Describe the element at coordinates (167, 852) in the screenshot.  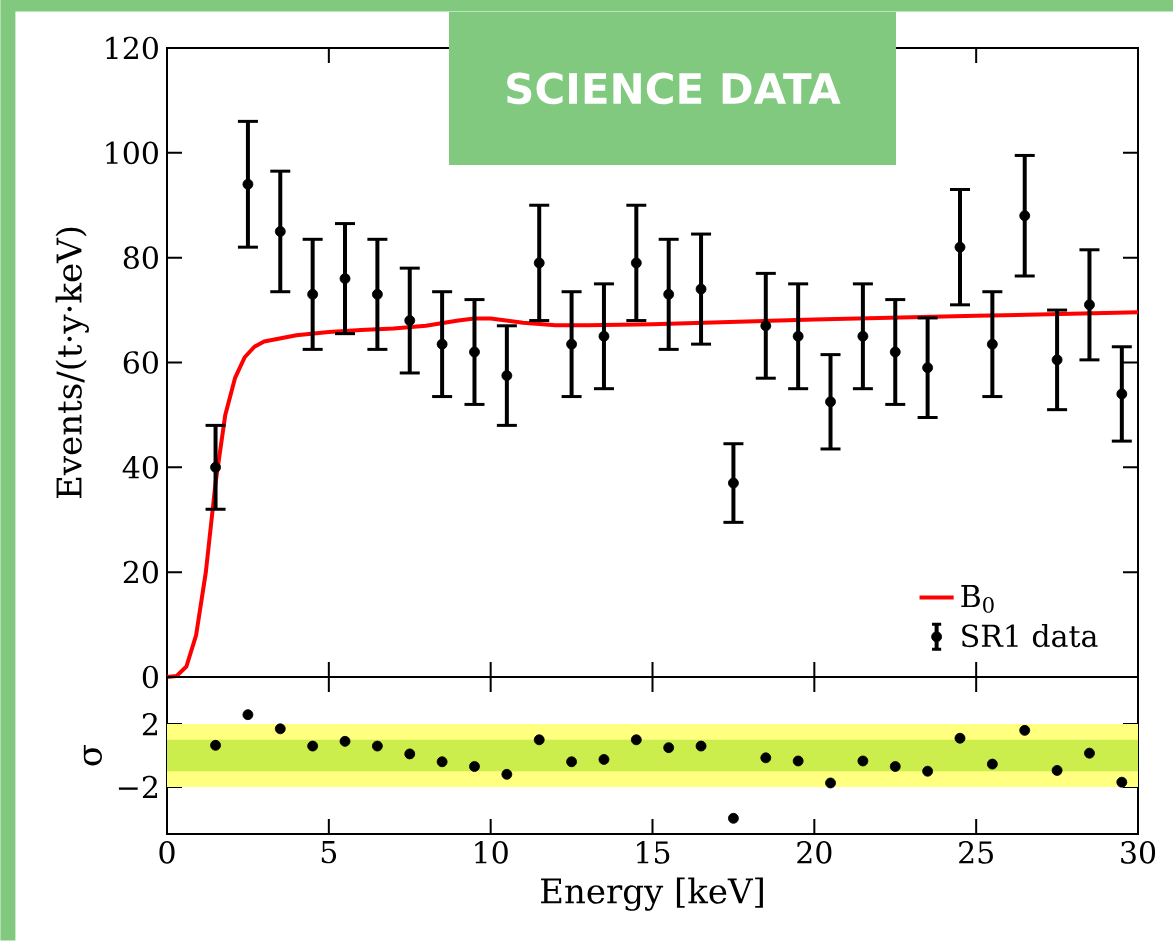
I see `x-tick-label: 0` at that location.